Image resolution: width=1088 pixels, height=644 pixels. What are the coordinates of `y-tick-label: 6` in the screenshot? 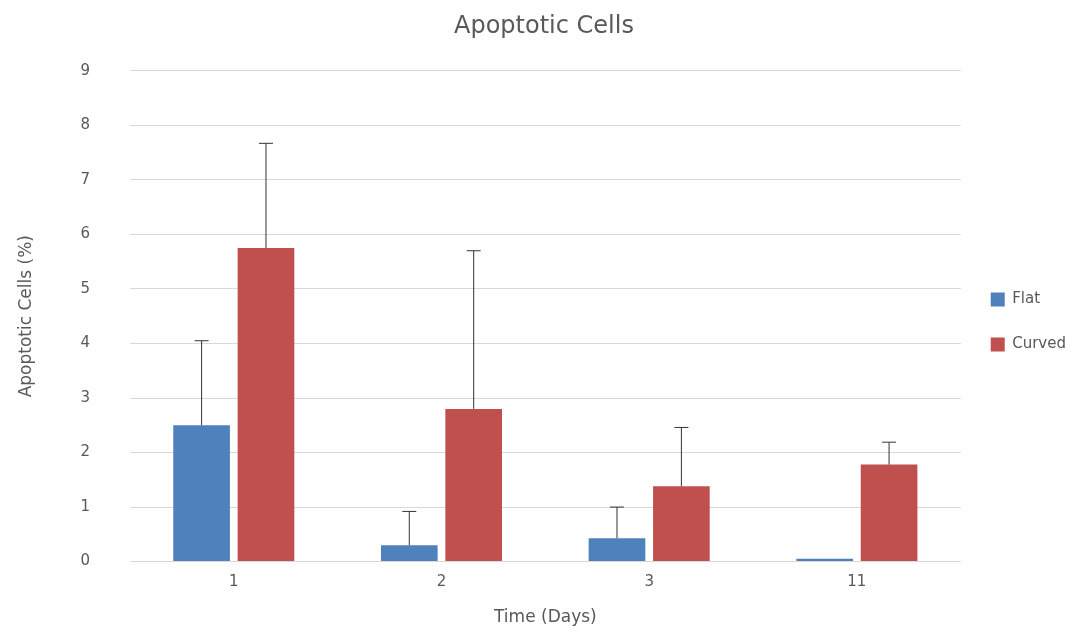 It's located at (85, 233).